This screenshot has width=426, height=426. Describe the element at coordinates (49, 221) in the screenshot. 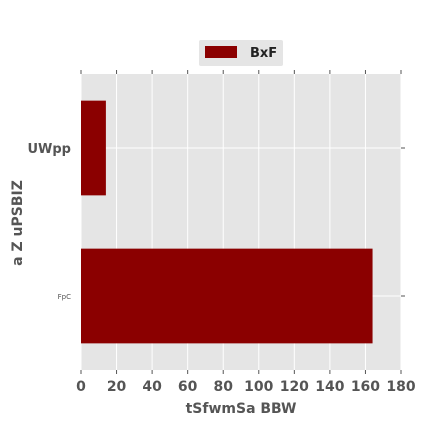

I see `y-tick-labels: UWpp FpC` at that location.